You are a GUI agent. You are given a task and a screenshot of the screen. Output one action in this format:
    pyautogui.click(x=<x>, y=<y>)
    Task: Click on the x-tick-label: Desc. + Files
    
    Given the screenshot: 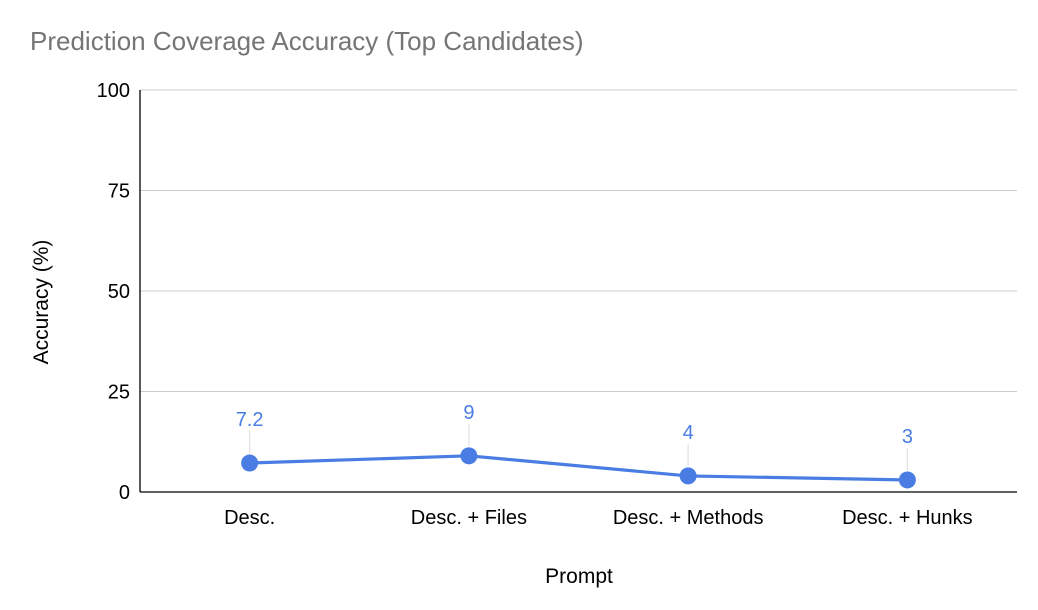 What is the action you would take?
    pyautogui.click(x=469, y=518)
    